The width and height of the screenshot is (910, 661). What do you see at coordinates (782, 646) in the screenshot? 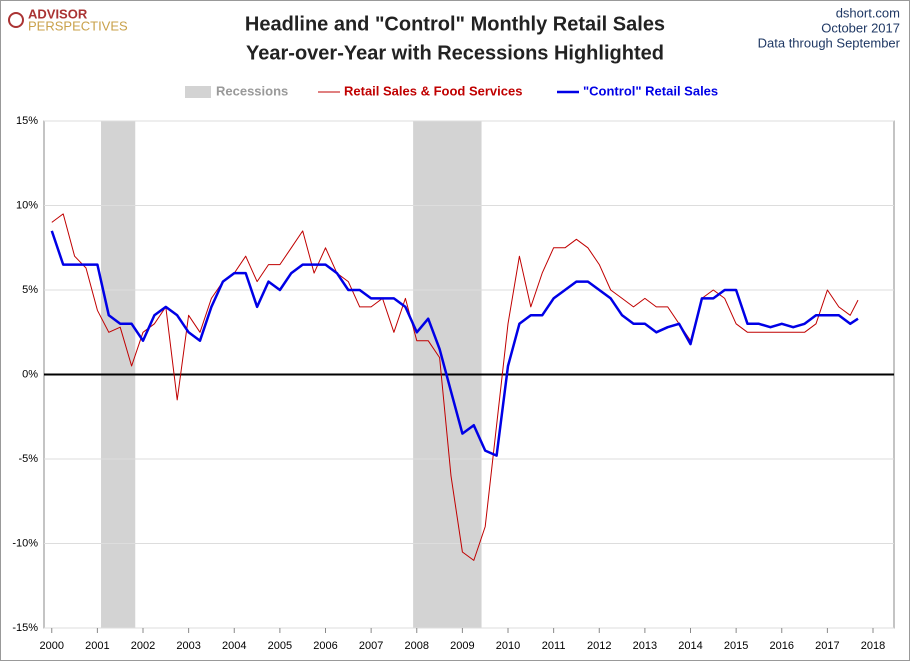
I see `x-tick-label: 2016` at bounding box center [782, 646].